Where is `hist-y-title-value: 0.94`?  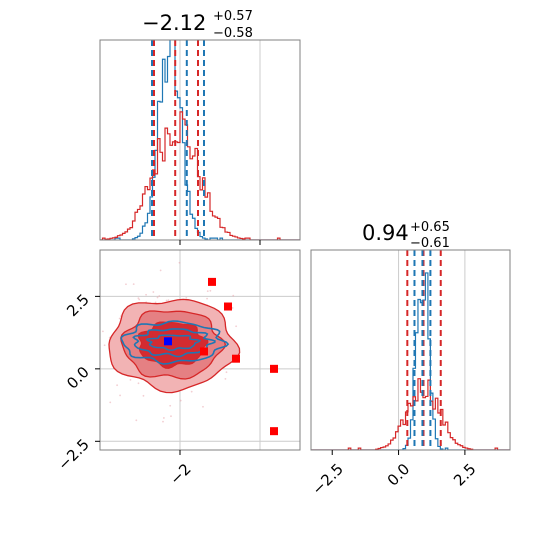 hist-y-title-value: 0.94 is located at coordinates (385, 233).